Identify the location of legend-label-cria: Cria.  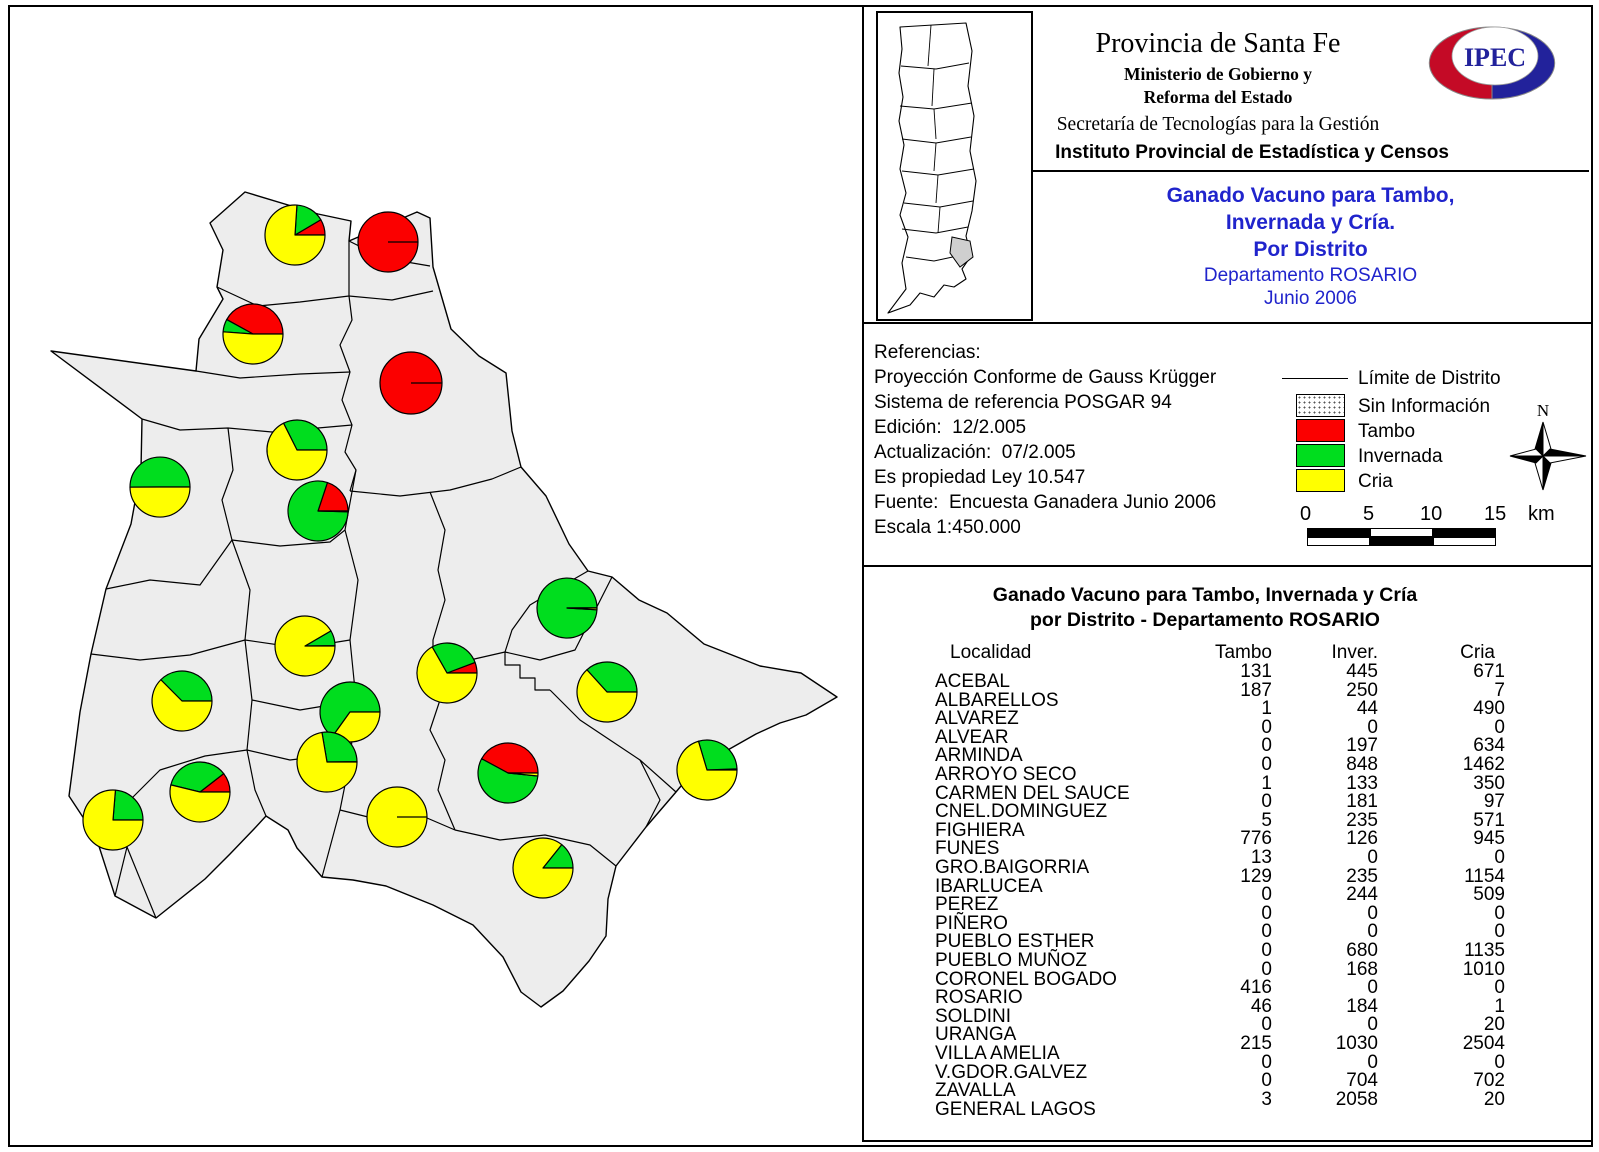
(1375, 481).